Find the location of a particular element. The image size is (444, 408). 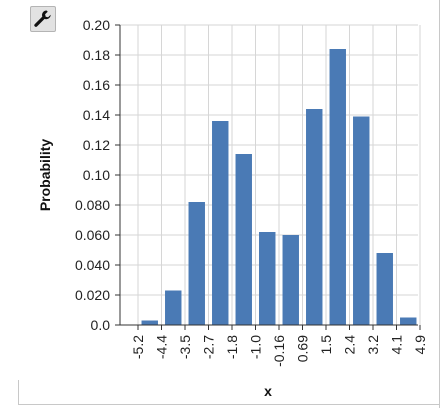

panel-border-right is located at coordinates (439, 204).